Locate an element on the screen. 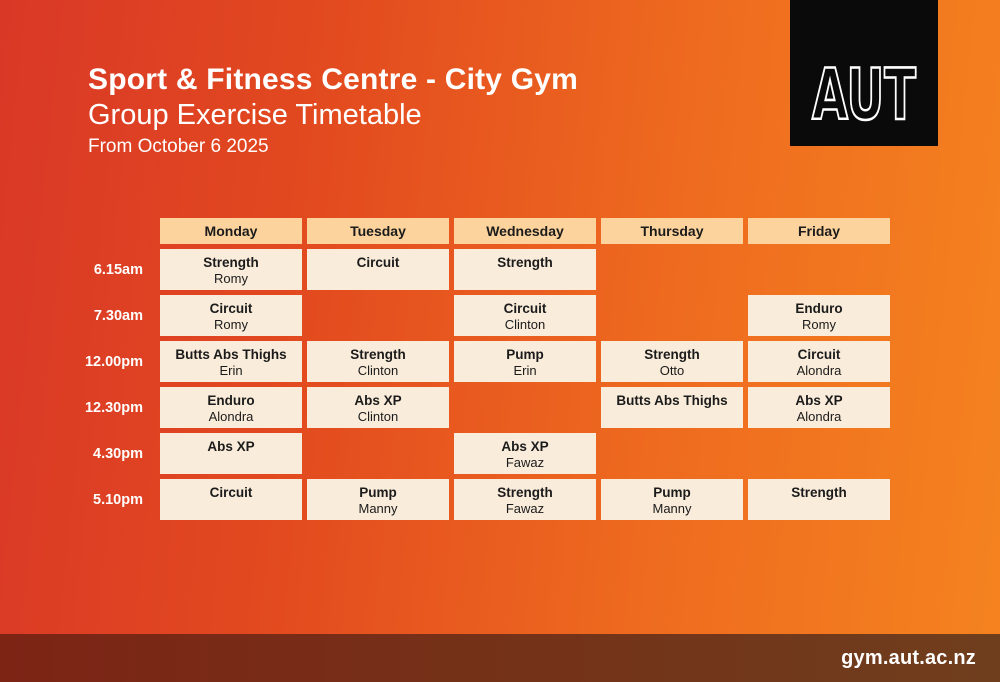  time-label-7-30am: 7.30am is located at coordinates (118, 315).